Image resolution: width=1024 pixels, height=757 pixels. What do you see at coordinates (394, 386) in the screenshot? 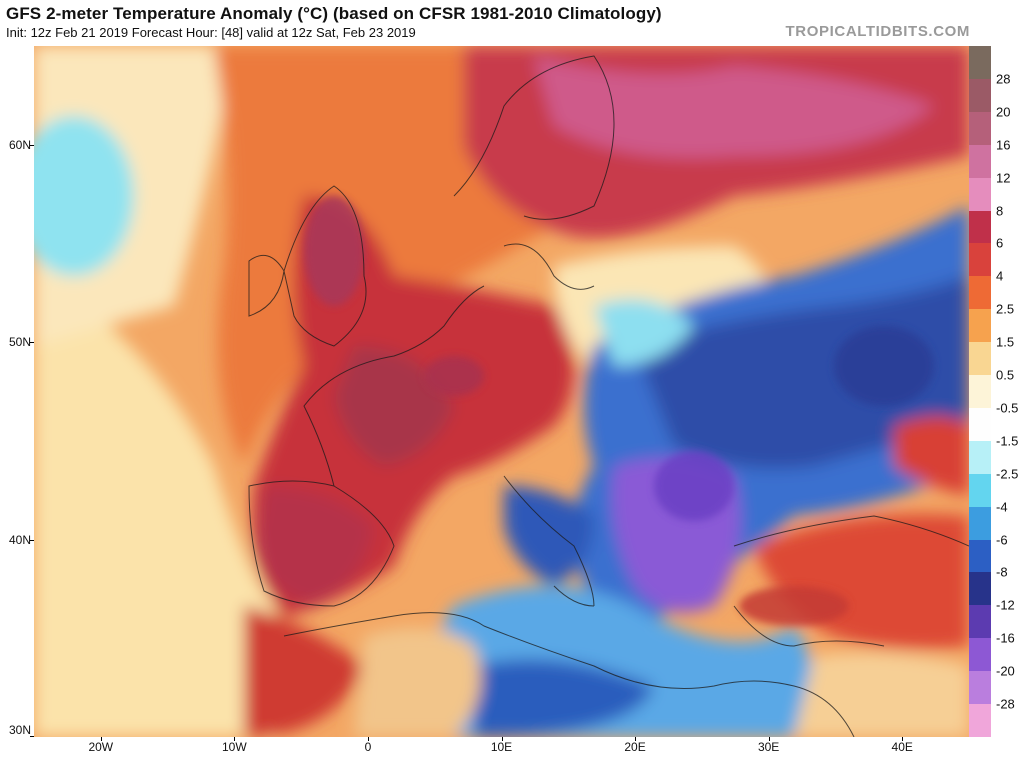
I see `france-coast` at bounding box center [394, 386].